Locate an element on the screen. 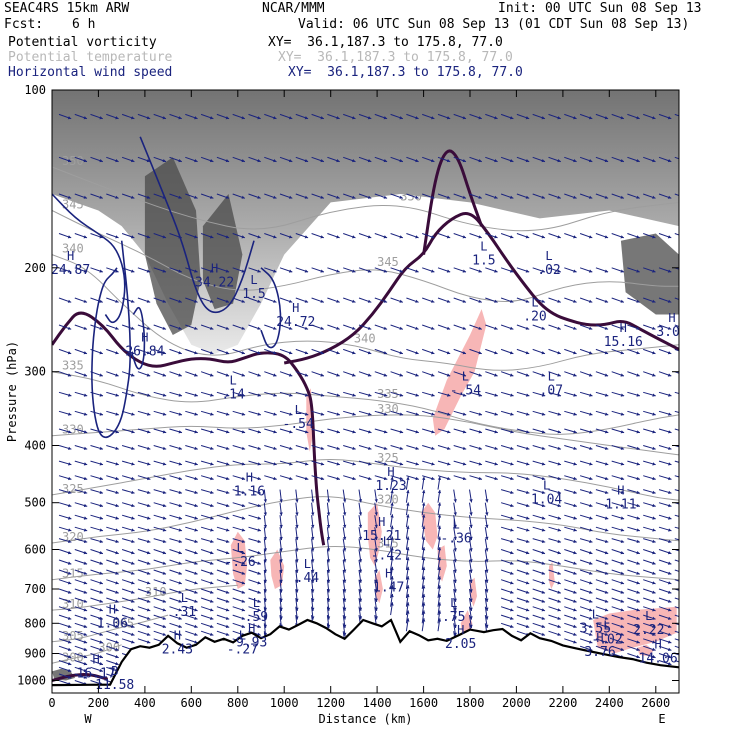 The height and width of the screenshot is (740, 740). pv-extremum-marker: L is located at coordinates (453, 603).